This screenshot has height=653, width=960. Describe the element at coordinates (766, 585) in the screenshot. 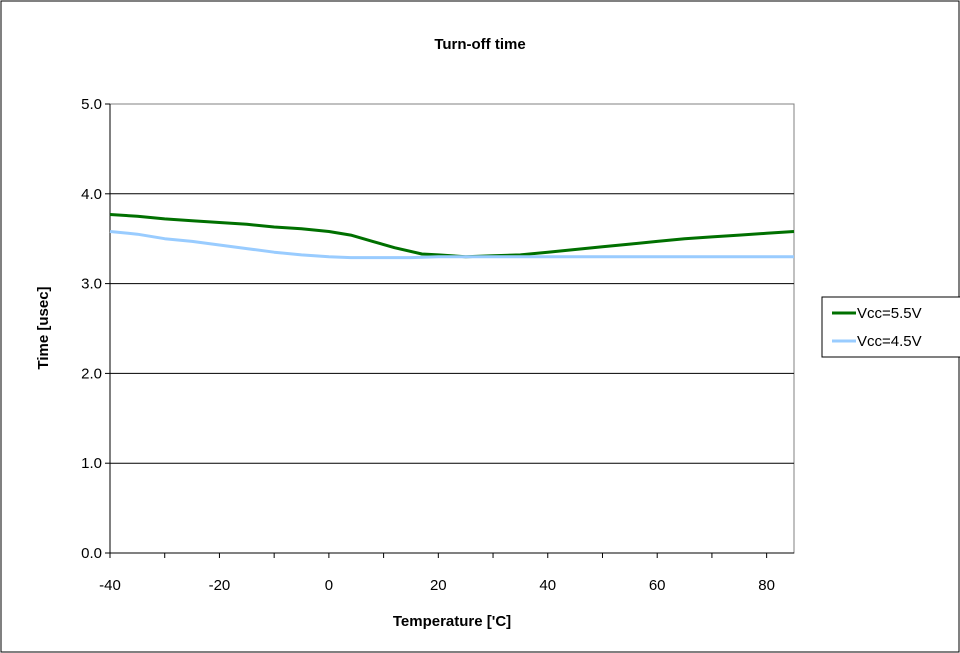

I see `x-tick-label-6: 80` at that location.